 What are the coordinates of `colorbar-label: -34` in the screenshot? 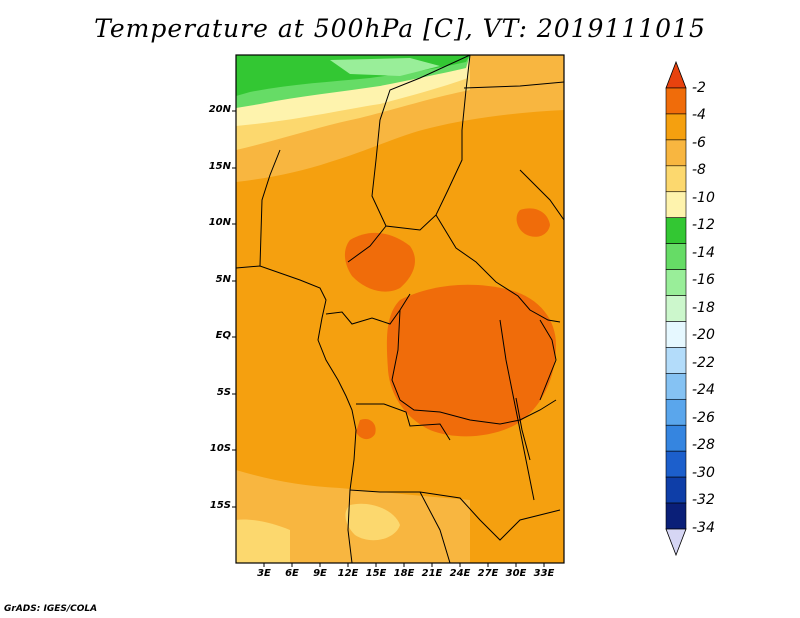 It's located at (703, 528).